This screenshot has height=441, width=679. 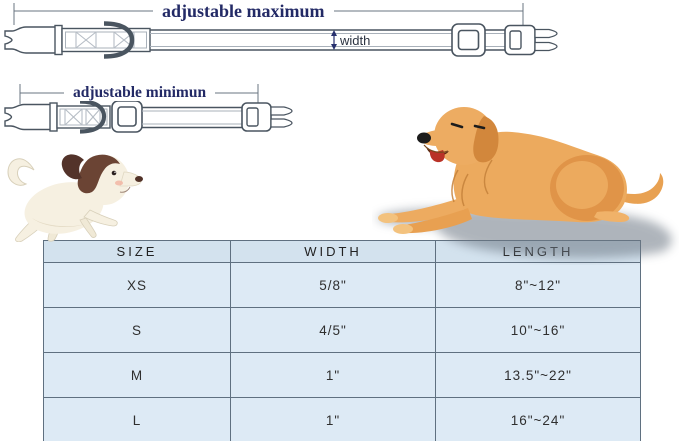 I want to click on table-row-xs: XS 5/8" 8"~12", so click(x=342, y=285).